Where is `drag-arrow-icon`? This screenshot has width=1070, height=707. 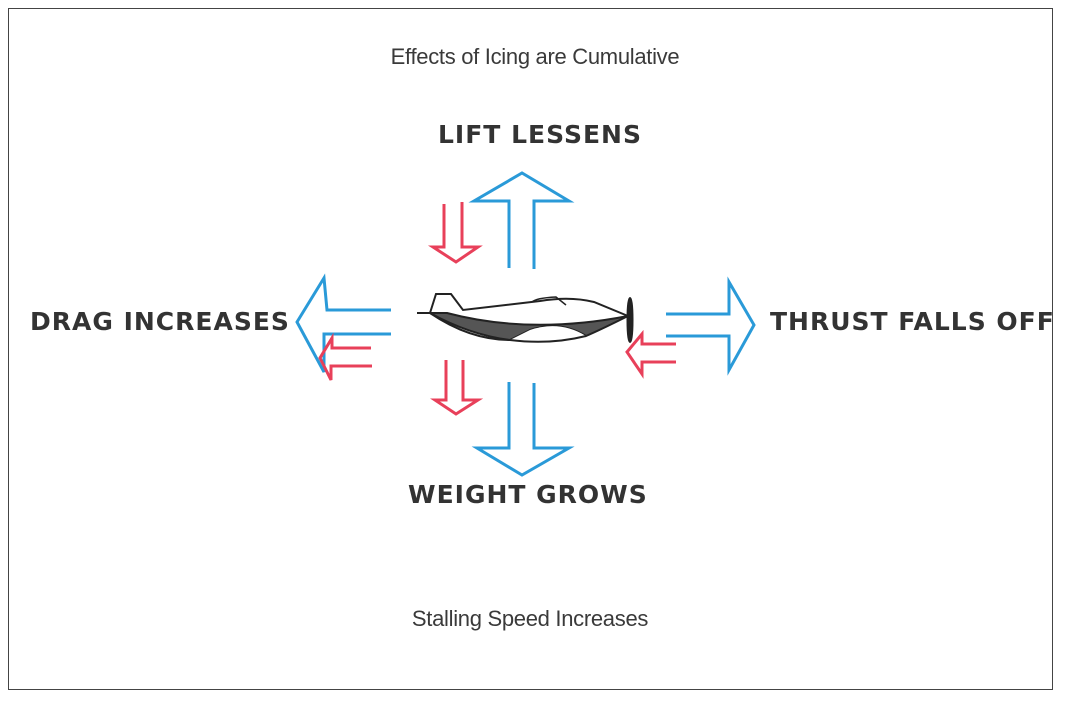
drag-arrow-icon is located at coordinates (343, 323).